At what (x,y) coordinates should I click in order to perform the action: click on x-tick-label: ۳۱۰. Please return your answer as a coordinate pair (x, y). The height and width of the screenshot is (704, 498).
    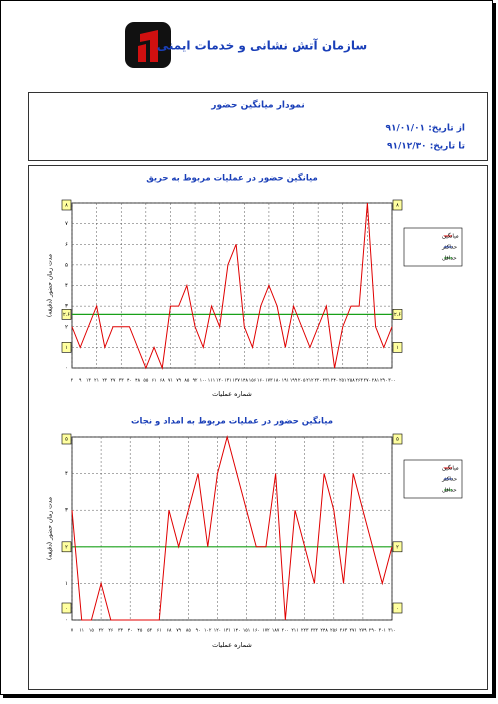
    Looking at the image, I should click on (391, 631).